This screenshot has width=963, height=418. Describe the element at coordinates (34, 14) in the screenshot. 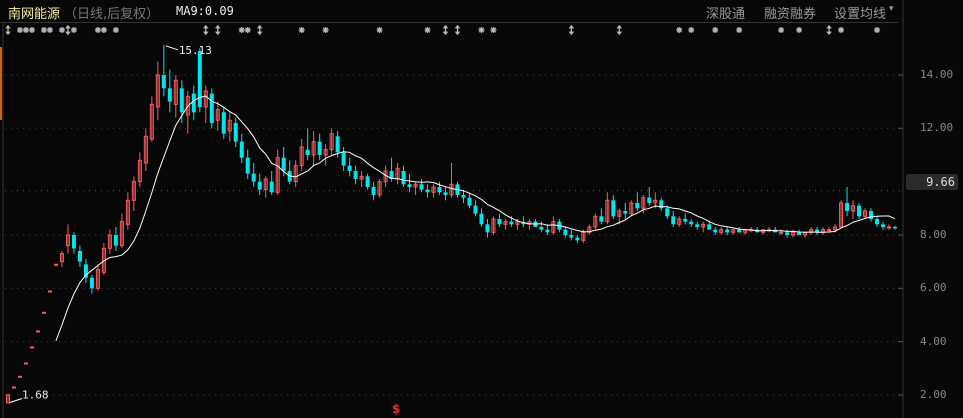

I see `stock-title: 南网能源` at that location.